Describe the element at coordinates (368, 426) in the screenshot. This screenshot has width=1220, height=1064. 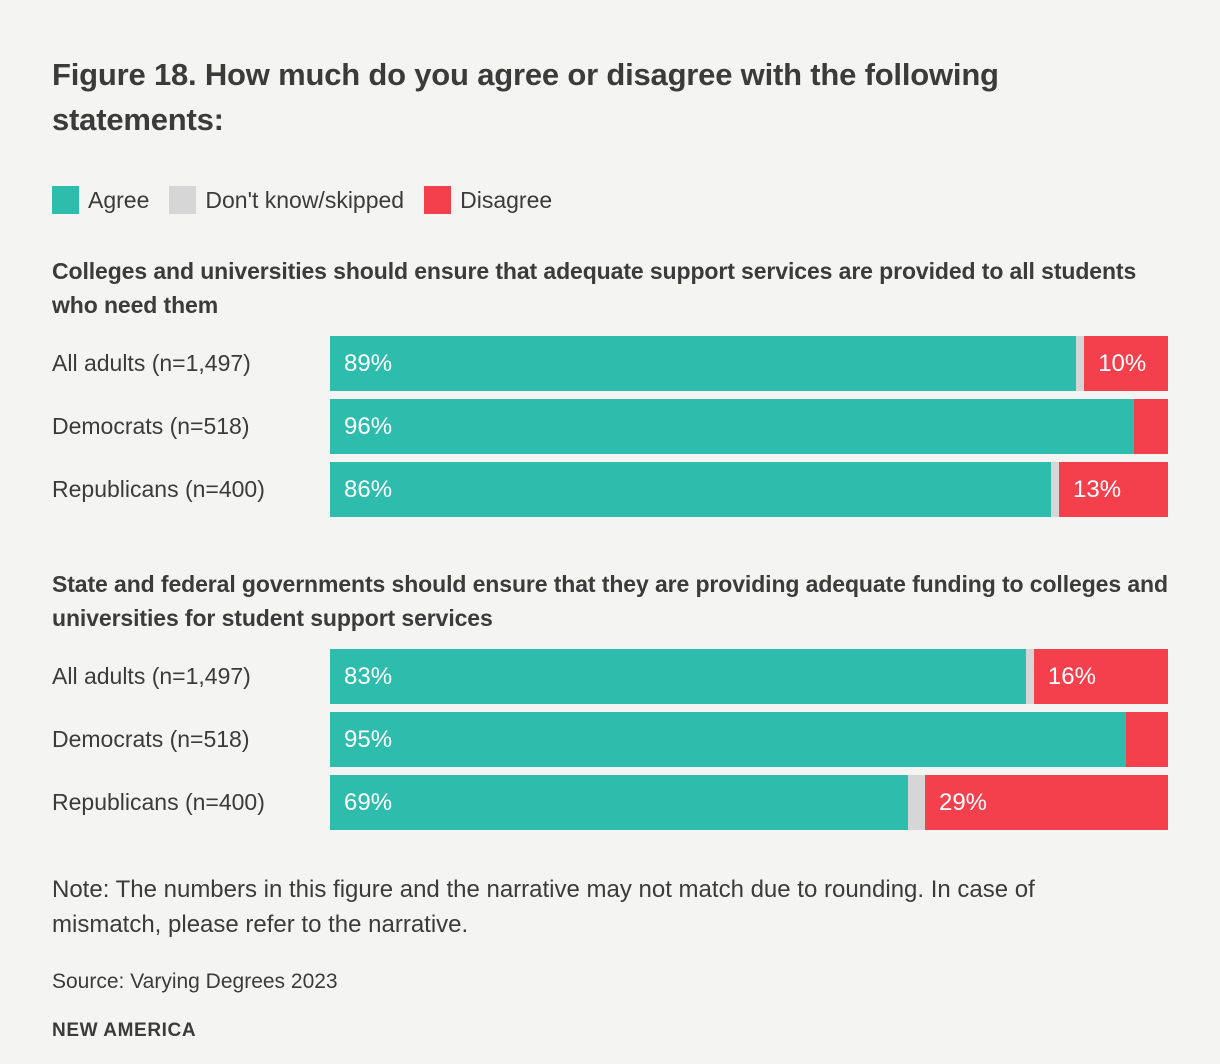
I see `segment-value-label: 96%` at that location.